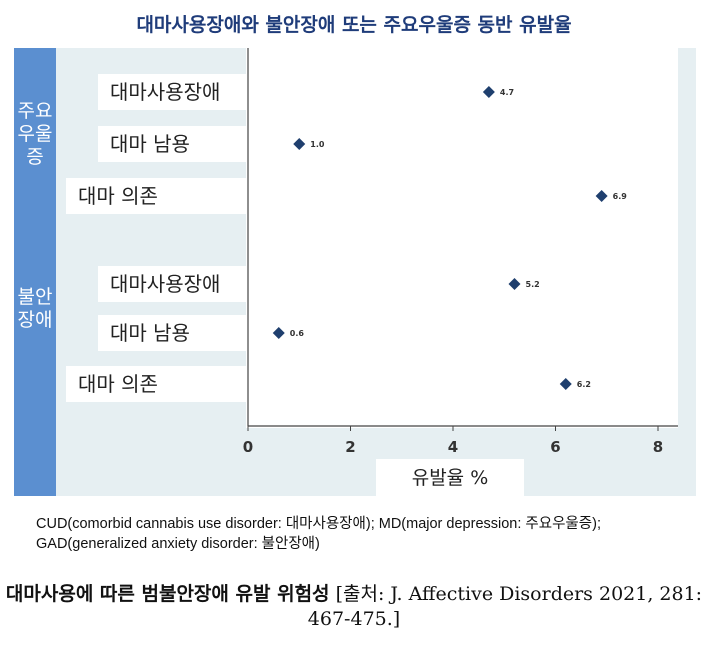  What do you see at coordinates (584, 384) in the screenshot?
I see `data-point-label: 6.2` at bounding box center [584, 384].